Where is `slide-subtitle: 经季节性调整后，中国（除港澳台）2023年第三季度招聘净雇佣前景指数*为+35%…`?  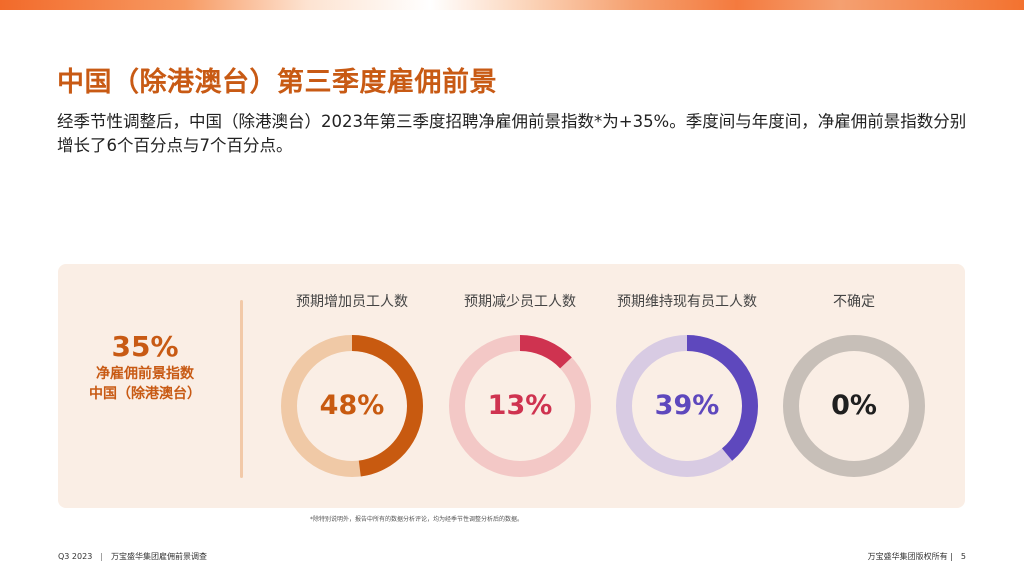 slide-subtitle: 经季节性调整后，中国（除港澳台）2023年第三季度招聘净雇佣前景指数*为+35%… is located at coordinates (512, 133).